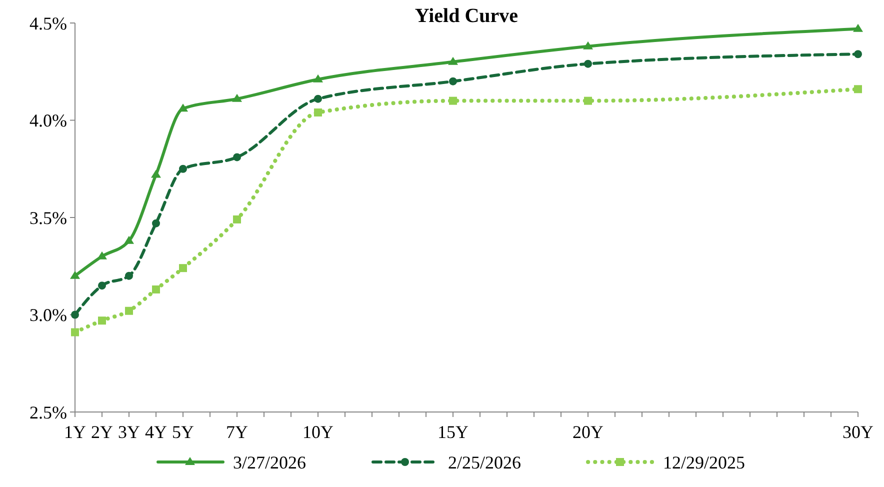  I want to click on x-tick-label: 7Y, so click(237, 432).